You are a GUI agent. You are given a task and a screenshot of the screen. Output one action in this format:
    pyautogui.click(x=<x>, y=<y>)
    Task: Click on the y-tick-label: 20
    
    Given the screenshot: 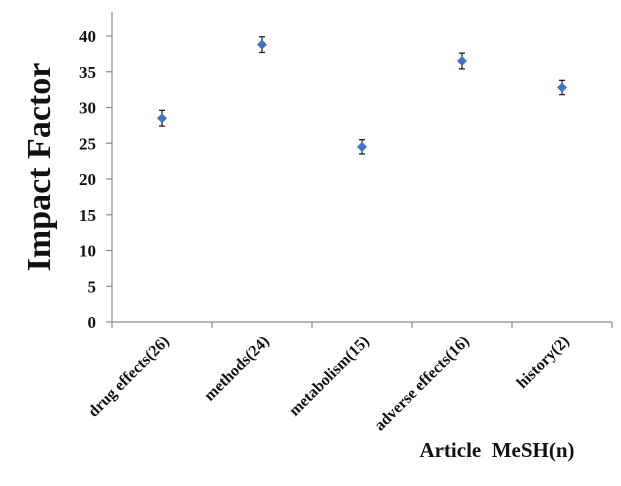 What is the action you would take?
    pyautogui.click(x=87, y=179)
    